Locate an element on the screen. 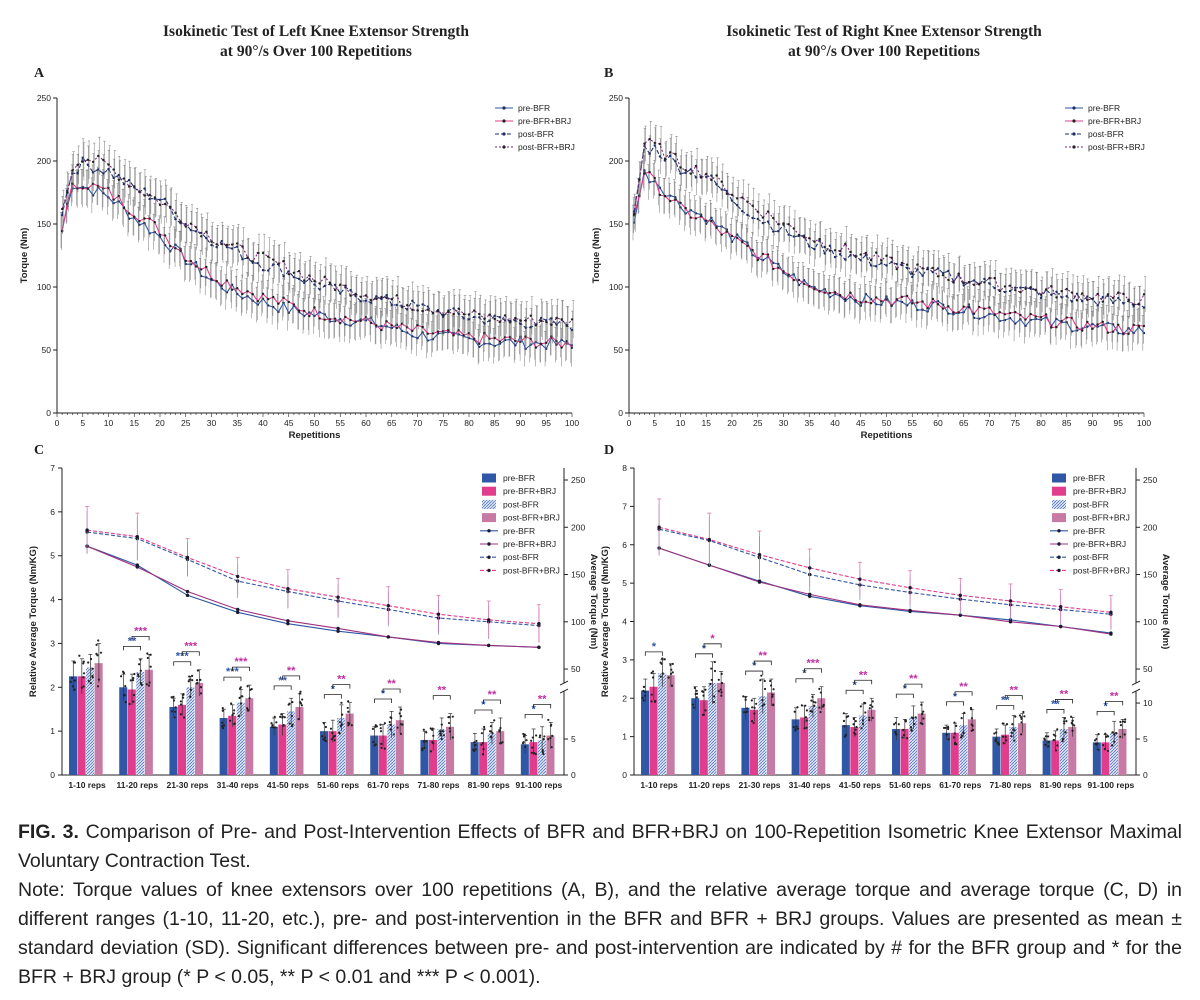 This screenshot has width=1200, height=1000. panel-a-label: A is located at coordinates (39, 73).